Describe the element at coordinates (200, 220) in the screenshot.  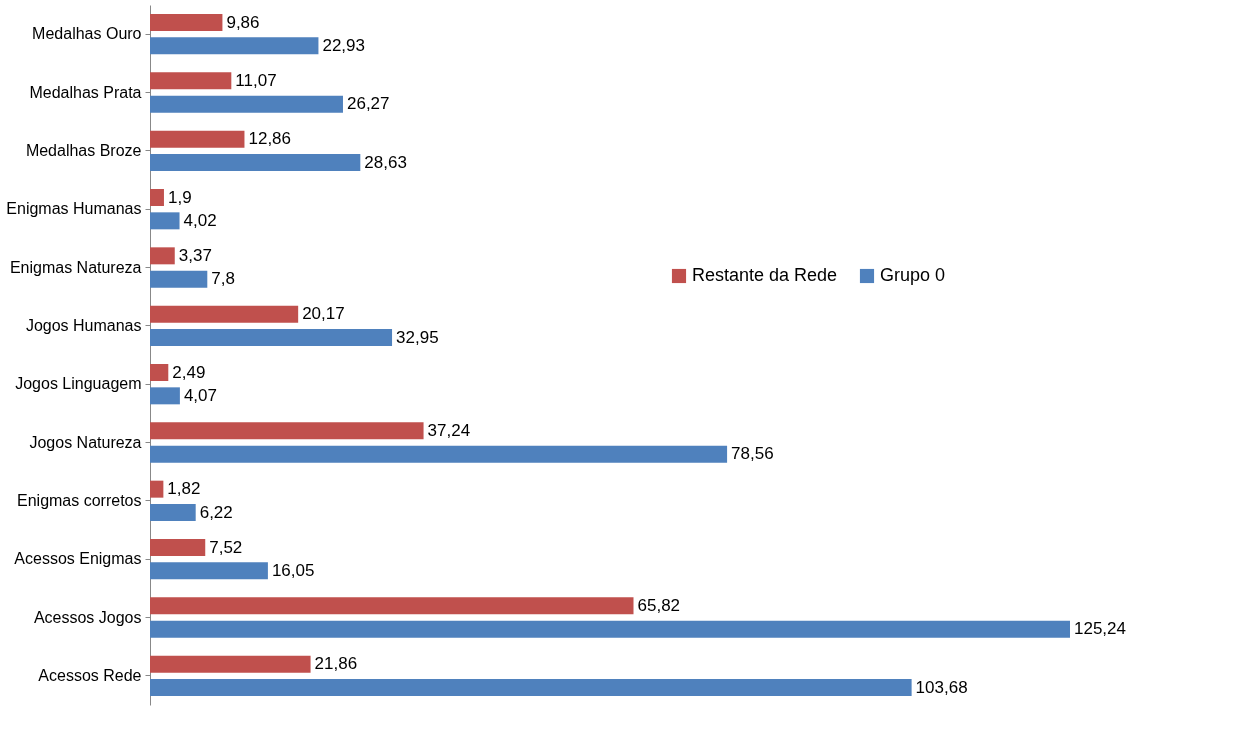
I see `data-label: 4,02` at that location.